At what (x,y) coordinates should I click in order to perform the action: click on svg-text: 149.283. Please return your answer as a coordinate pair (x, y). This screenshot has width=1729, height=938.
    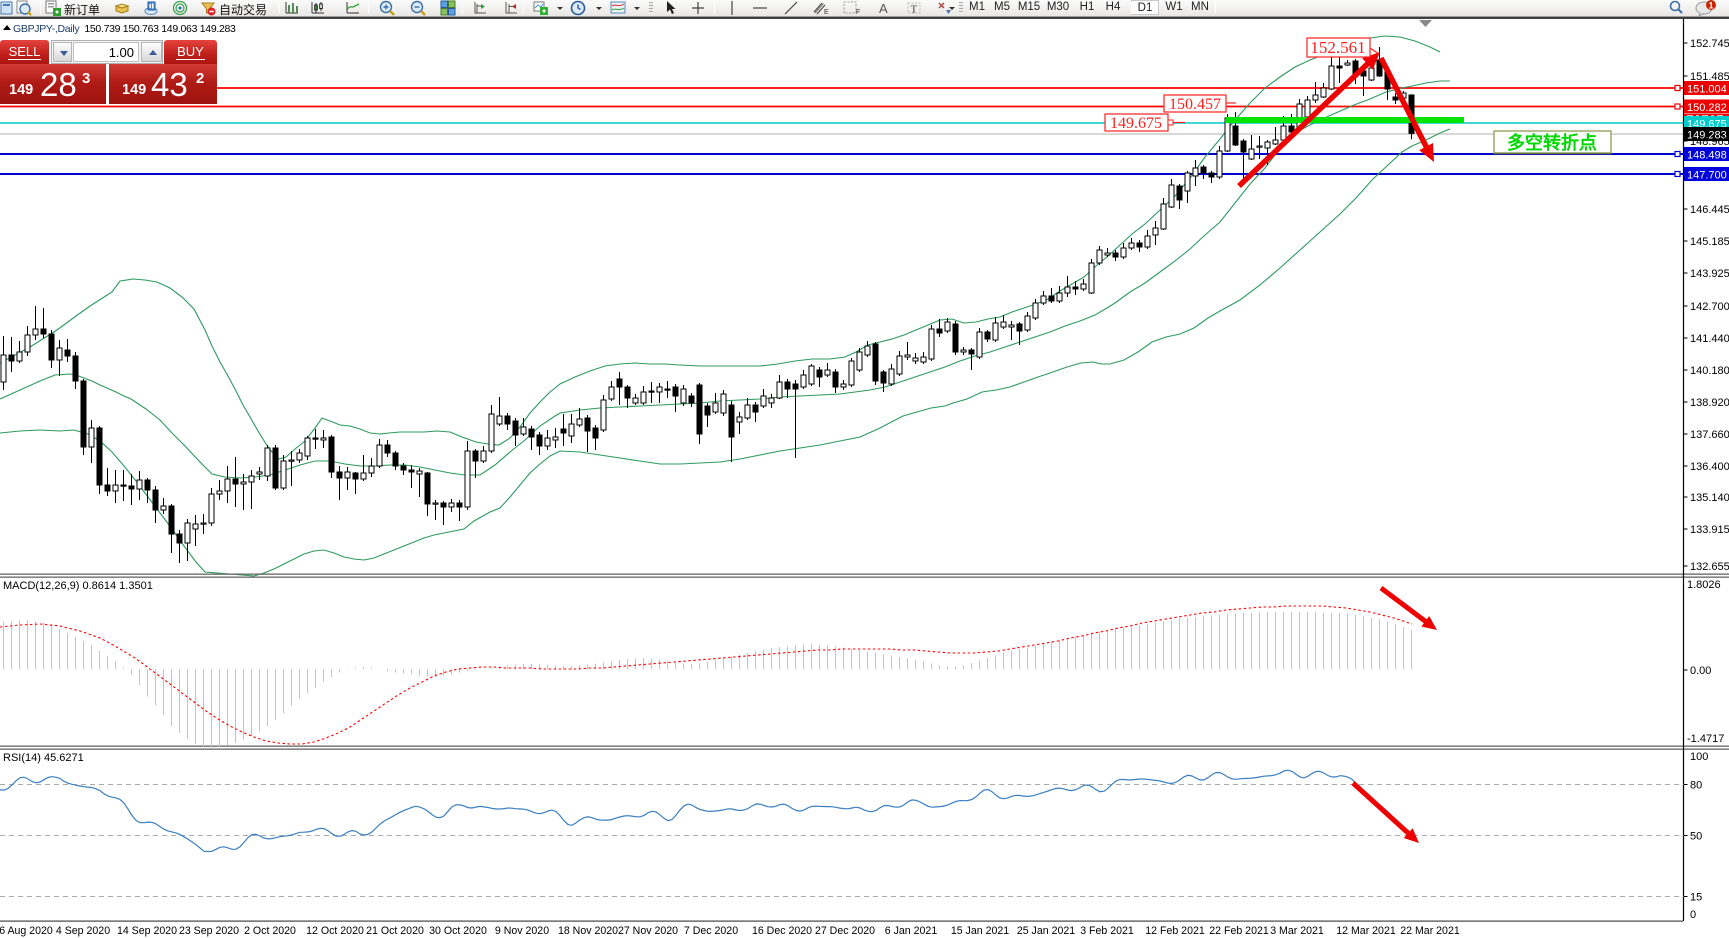
    Looking at the image, I should click on (1707, 136).